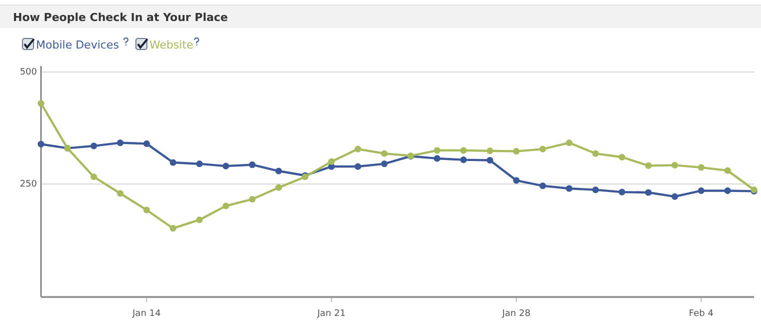  Describe the element at coordinates (171, 45) in the screenshot. I see `text: Website` at that location.